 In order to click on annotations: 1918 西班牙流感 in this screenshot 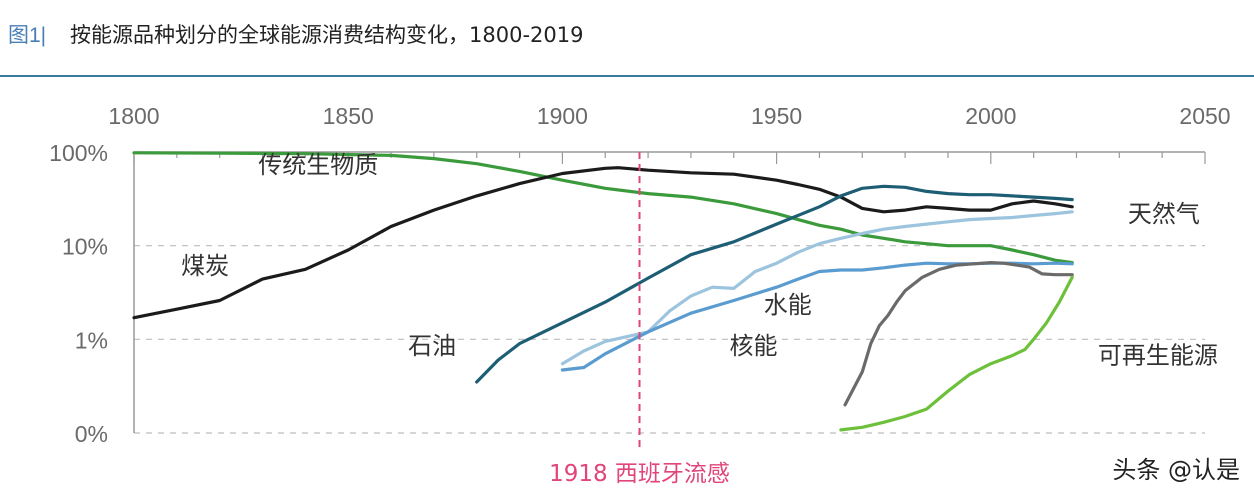, I will do `click(639, 319)`.